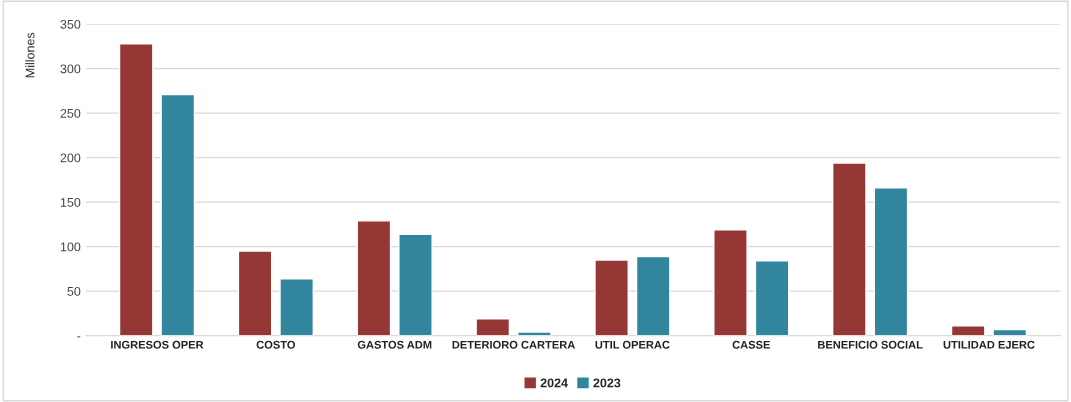 This screenshot has width=1071, height=402. I want to click on y-tick-label: -, so click(79, 337).